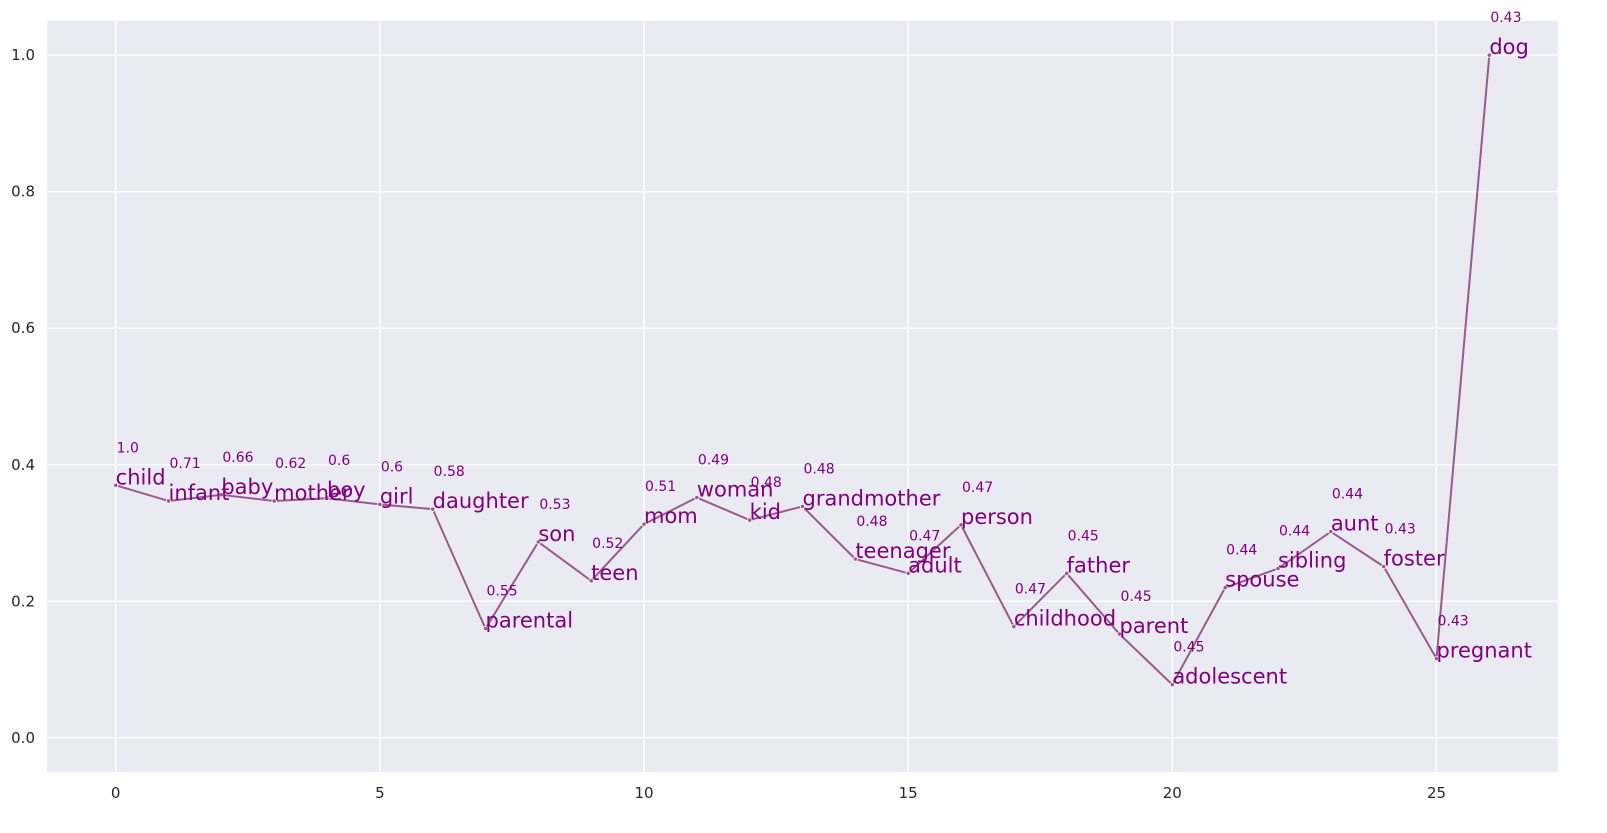 This screenshot has width=1607, height=833. I want to click on similarity-label: 0.71, so click(185, 464).